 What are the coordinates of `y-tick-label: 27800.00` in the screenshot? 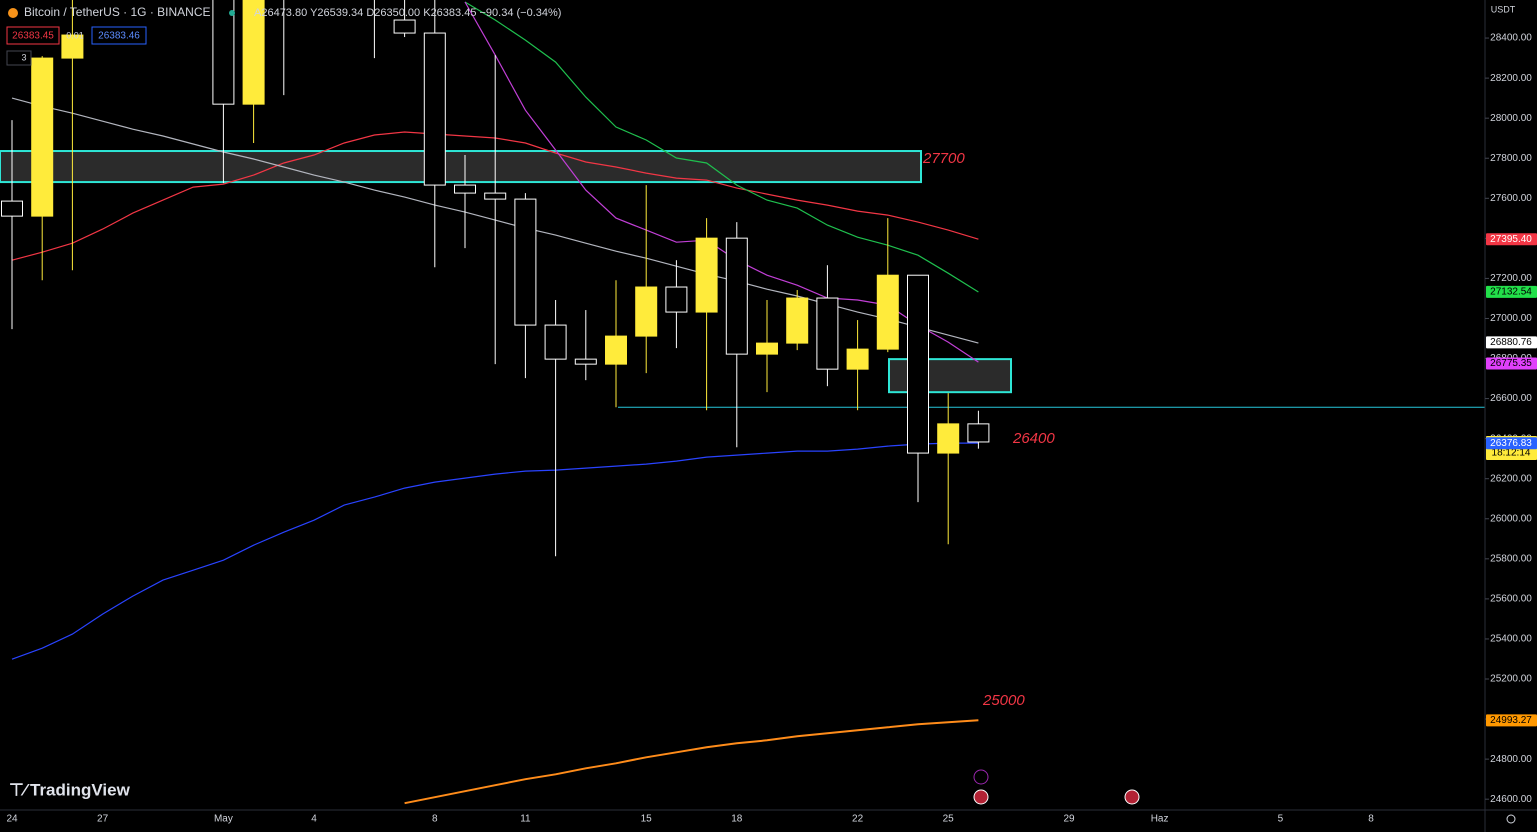 It's located at (1511, 158).